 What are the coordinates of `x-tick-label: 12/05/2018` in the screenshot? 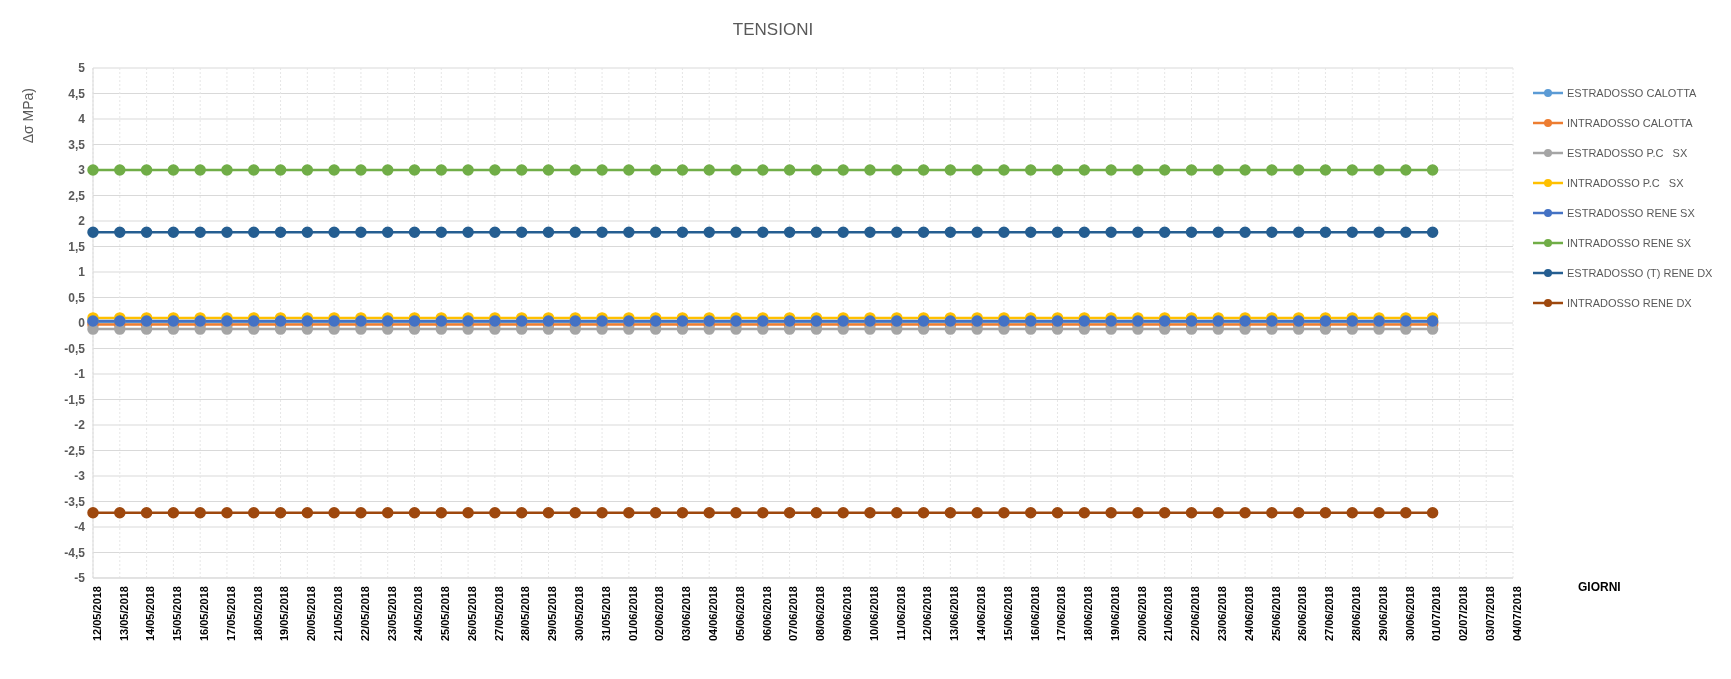 It's located at (96, 614).